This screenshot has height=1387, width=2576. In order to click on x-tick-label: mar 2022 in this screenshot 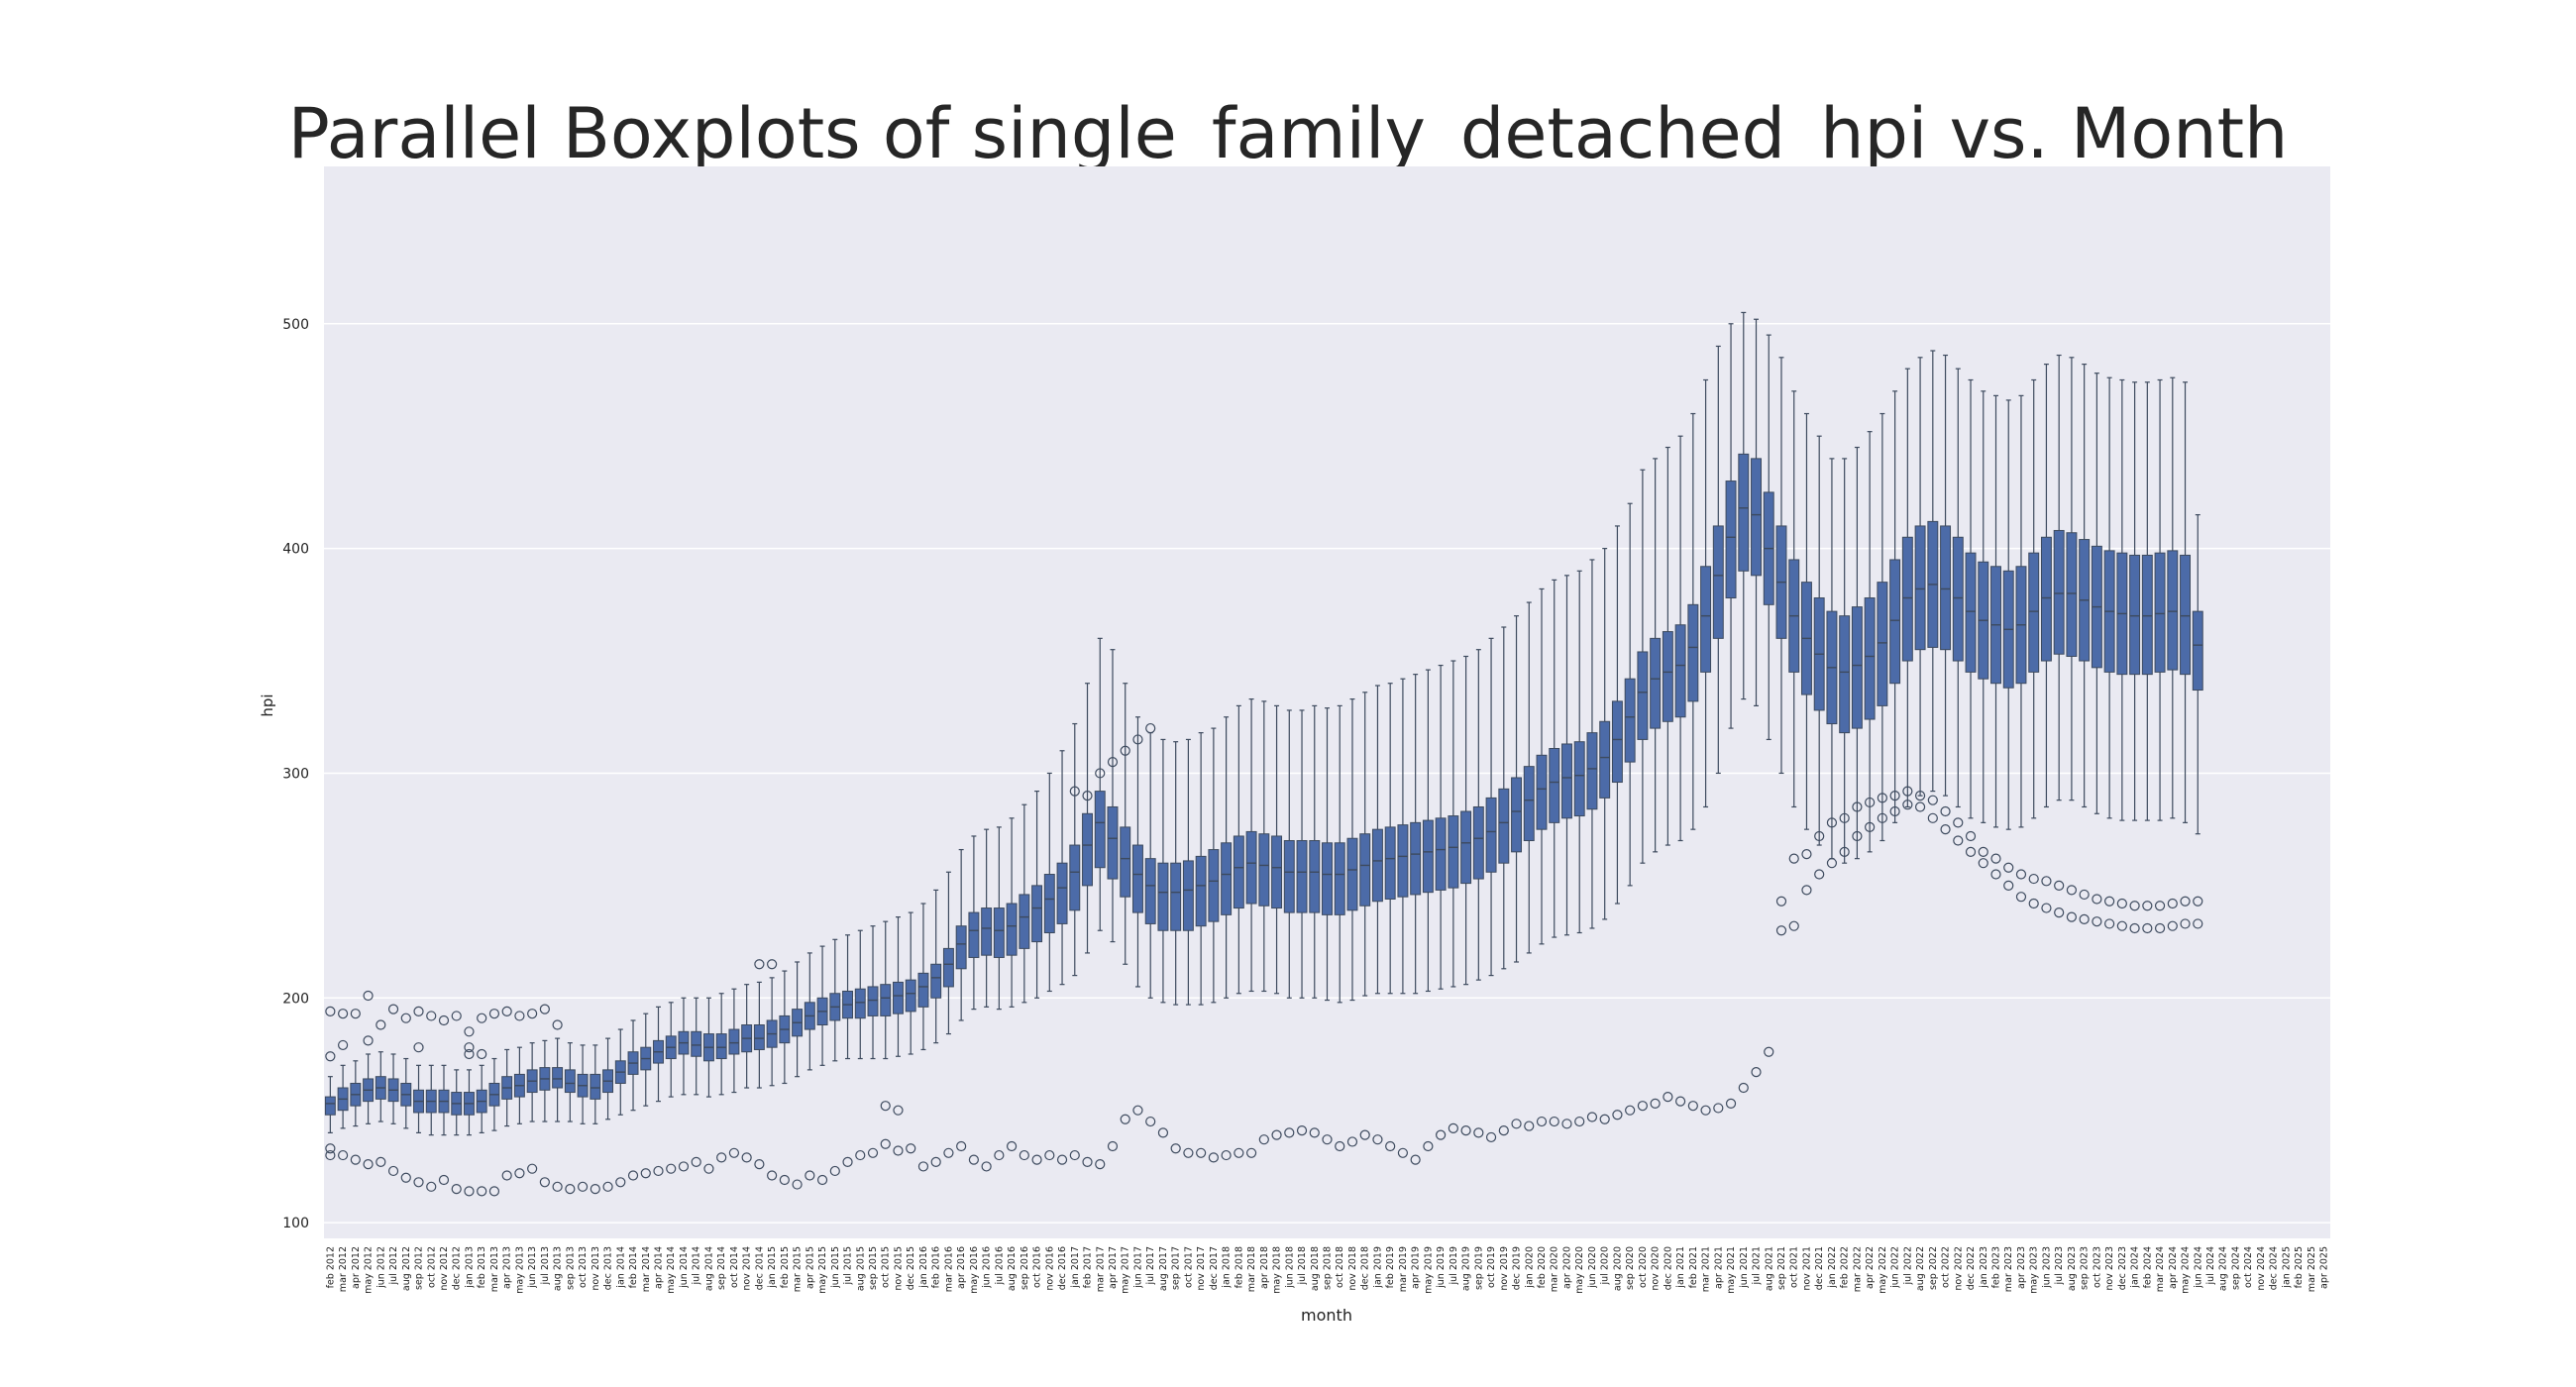, I will do `click(1857, 1269)`.